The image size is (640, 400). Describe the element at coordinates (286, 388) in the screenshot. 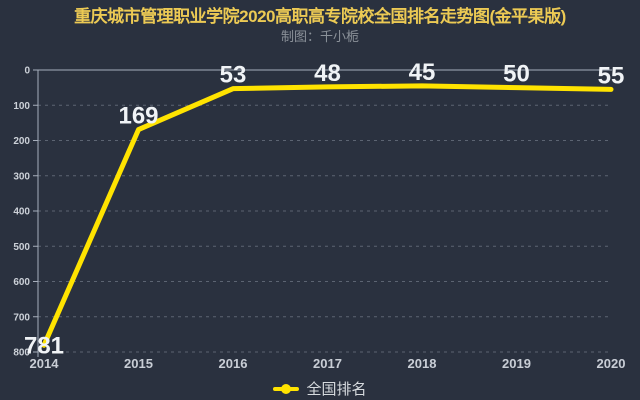

I see `legend-line-dot-icon` at that location.